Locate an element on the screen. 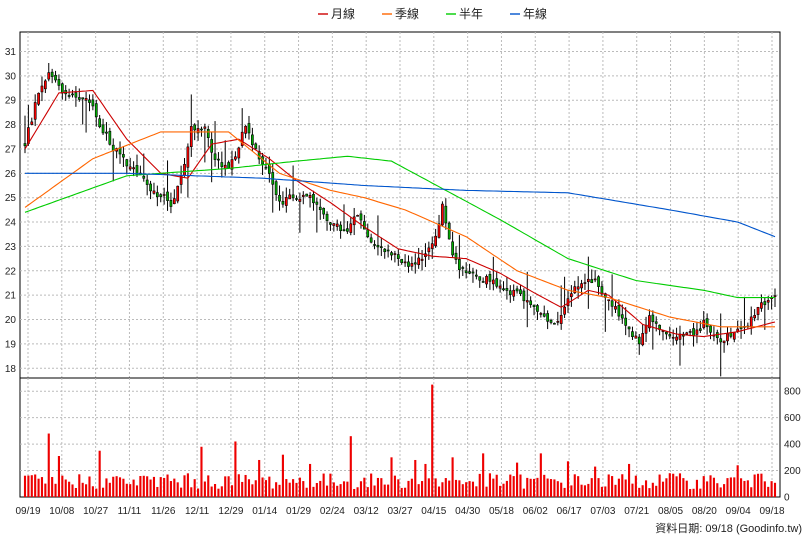  volume-tick-label: 0 is located at coordinates (787, 498).